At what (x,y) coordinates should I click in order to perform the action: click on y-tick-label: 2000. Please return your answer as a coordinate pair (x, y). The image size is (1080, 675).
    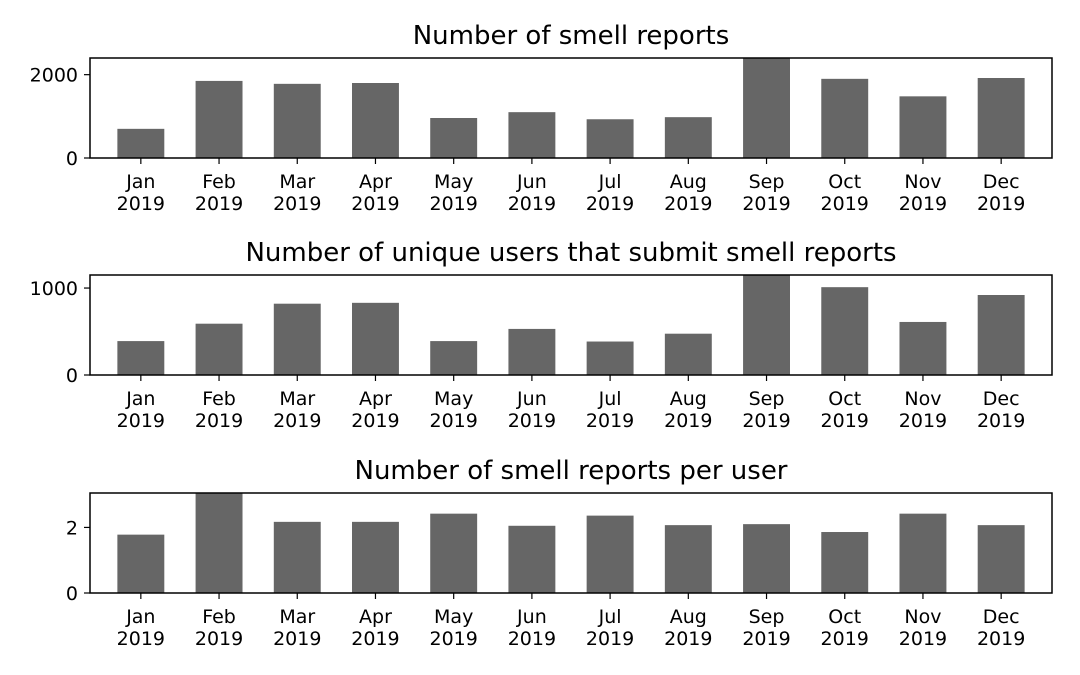
    Looking at the image, I should click on (54, 76).